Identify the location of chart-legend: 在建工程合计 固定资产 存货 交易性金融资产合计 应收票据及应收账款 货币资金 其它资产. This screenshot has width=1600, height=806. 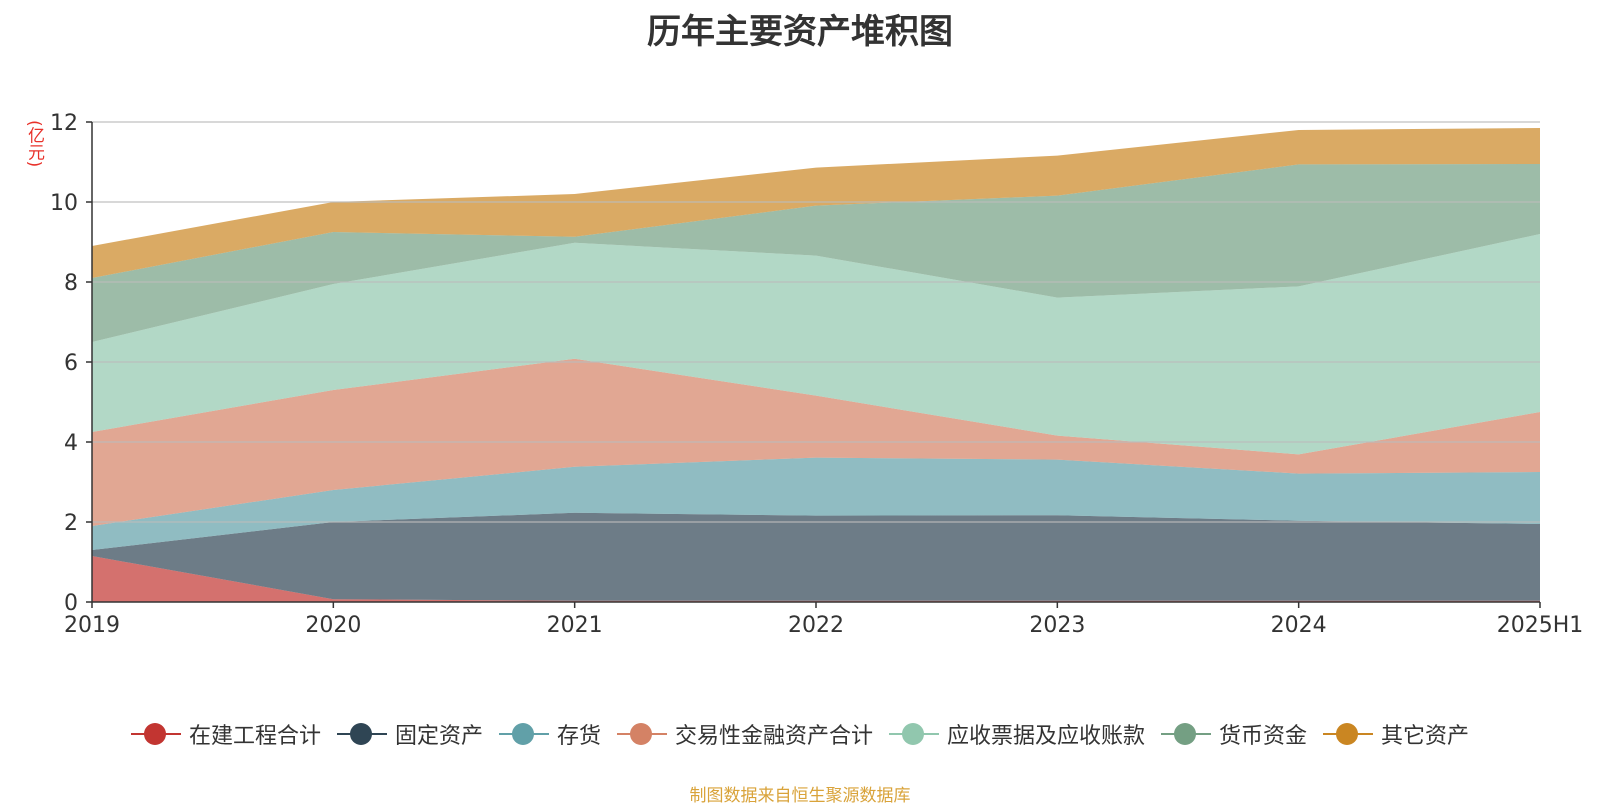
(800, 734).